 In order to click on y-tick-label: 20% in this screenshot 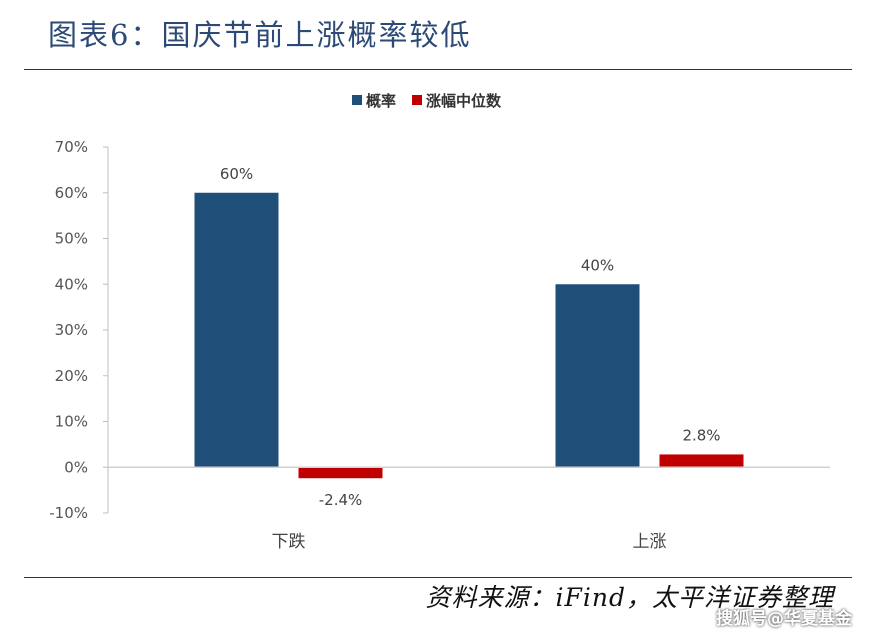, I will do `click(71, 376)`.